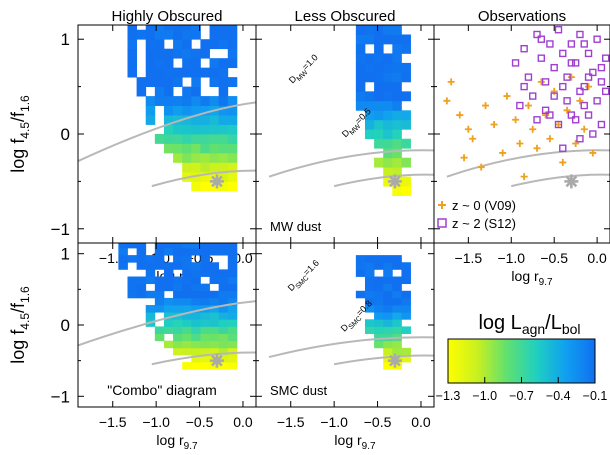 This screenshot has width=610, height=455. Describe the element at coordinates (525, 276) in the screenshot. I see `x-axis-label-main: log r` at that location.